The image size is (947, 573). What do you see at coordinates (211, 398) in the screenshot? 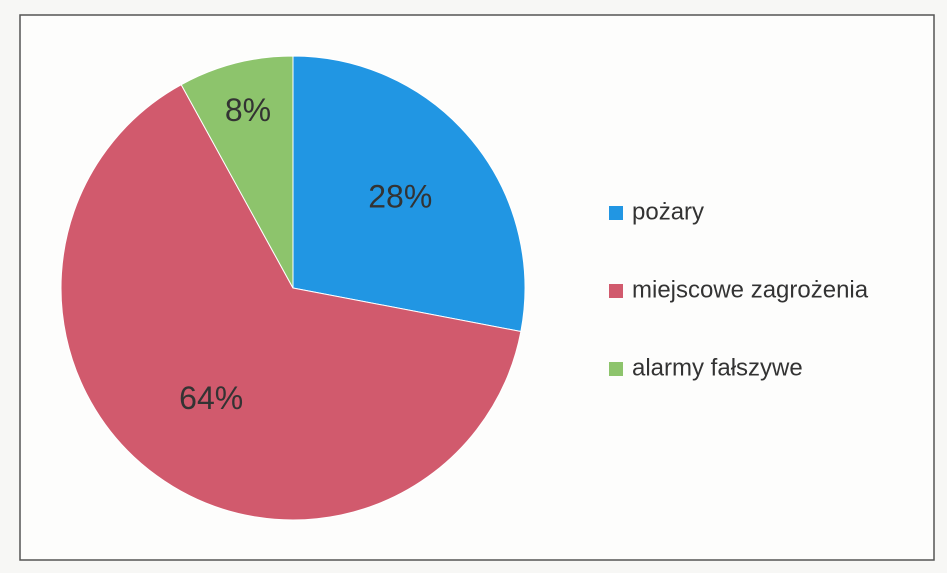
I see `value-label: 64%` at bounding box center [211, 398].